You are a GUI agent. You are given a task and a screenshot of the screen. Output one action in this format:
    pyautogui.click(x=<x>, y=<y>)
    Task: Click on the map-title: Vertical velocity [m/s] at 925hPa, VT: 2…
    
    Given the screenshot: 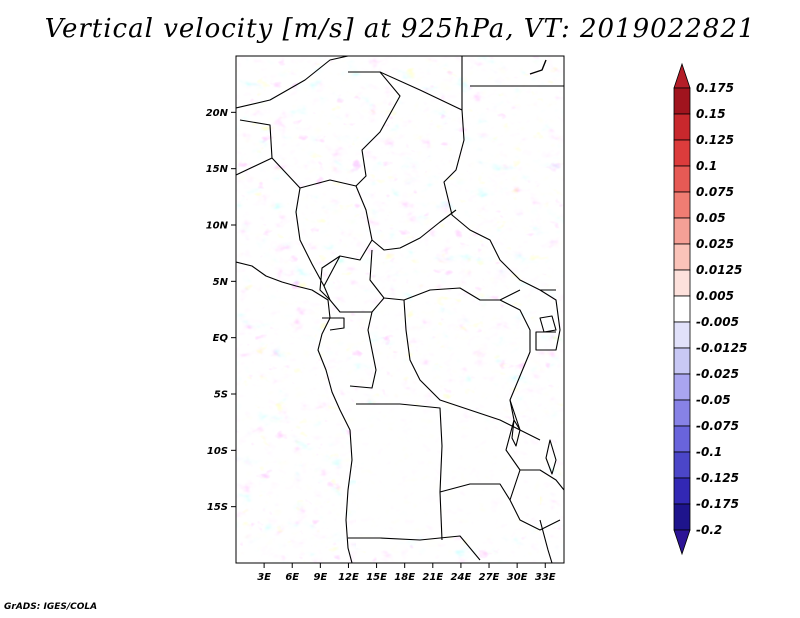 What is the action you would take?
    pyautogui.click(x=400, y=29)
    